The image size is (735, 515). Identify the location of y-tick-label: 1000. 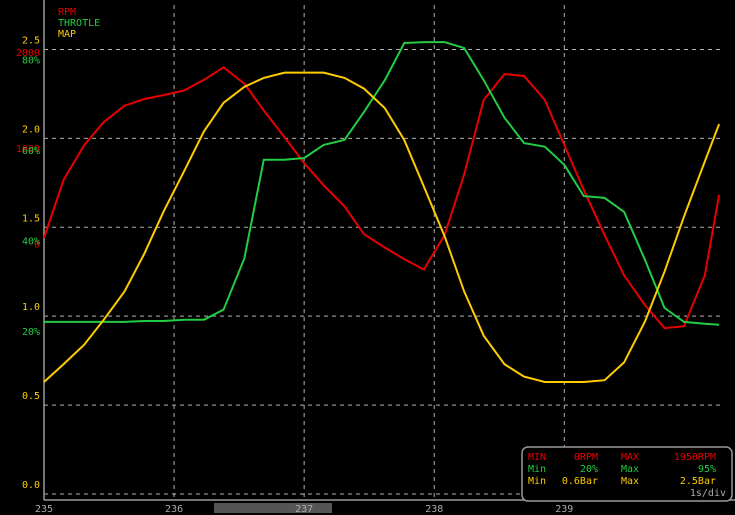
(28, 149).